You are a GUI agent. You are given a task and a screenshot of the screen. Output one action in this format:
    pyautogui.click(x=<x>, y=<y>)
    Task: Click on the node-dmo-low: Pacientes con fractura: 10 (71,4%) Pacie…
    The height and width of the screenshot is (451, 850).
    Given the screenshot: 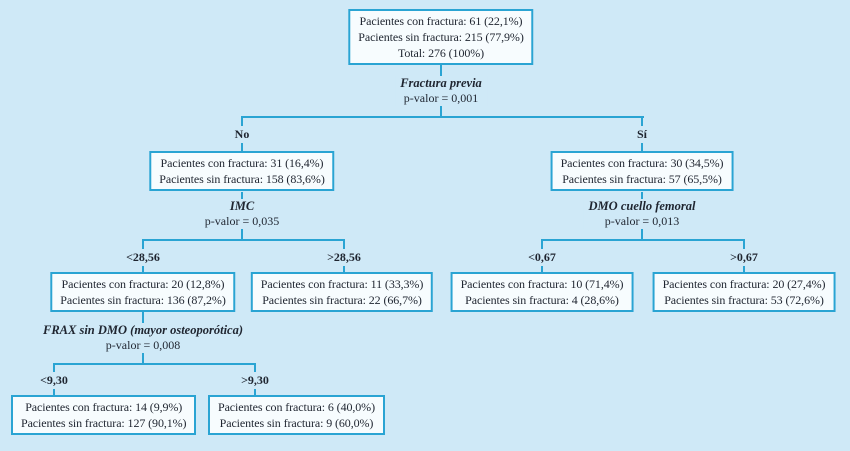 What is the action you would take?
    pyautogui.click(x=542, y=292)
    